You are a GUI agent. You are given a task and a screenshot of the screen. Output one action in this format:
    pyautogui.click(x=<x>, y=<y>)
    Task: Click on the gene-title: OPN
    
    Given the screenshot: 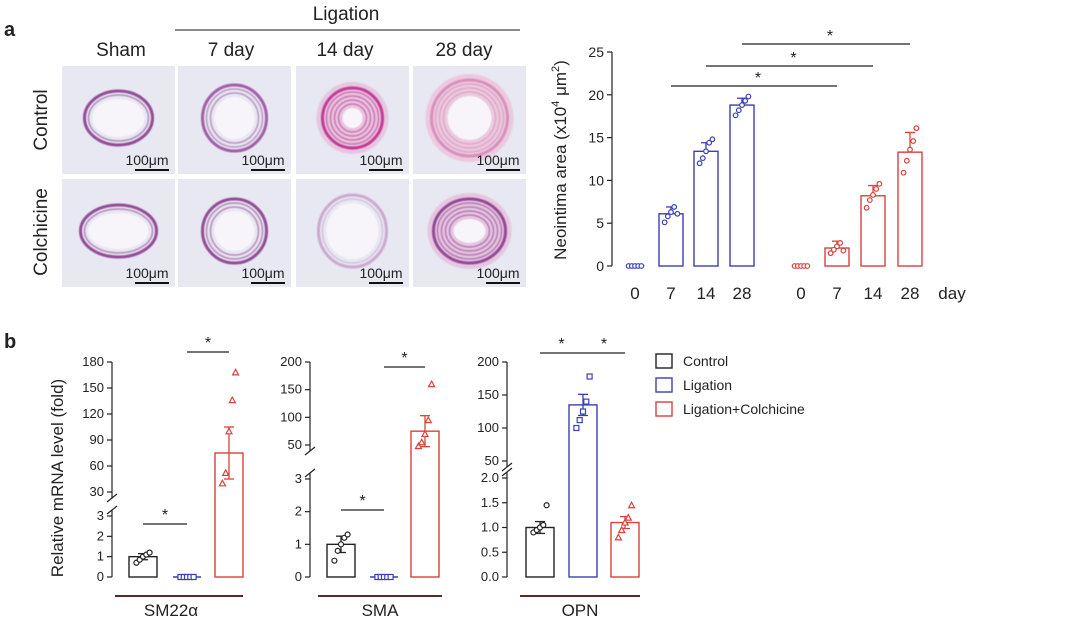 What is the action you would take?
    pyautogui.click(x=580, y=610)
    